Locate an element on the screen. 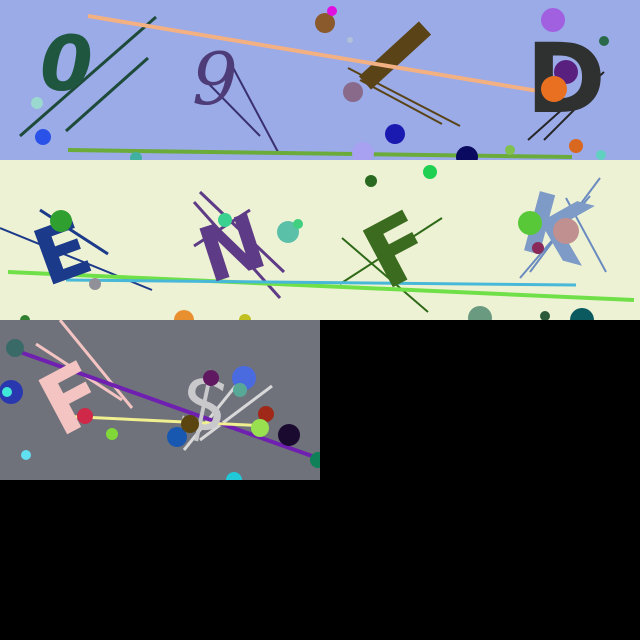 This screenshot has width=640, height=640. bar is located at coordinates (395, 55).